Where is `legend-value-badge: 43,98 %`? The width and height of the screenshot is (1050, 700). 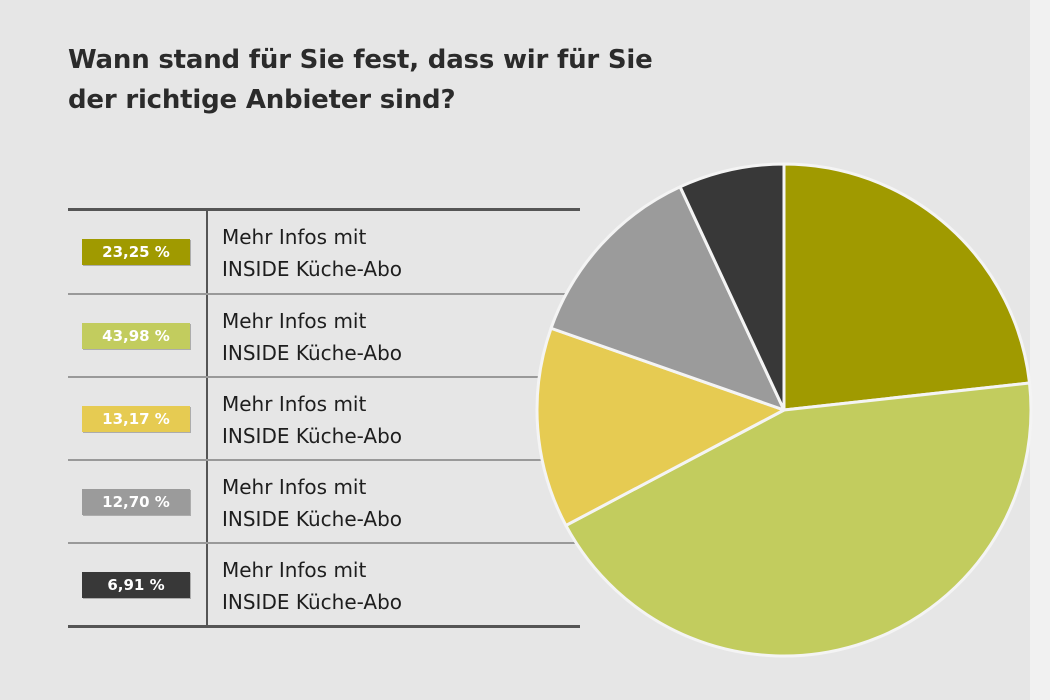
legend-value-badge: 43,98 % is located at coordinates (136, 336).